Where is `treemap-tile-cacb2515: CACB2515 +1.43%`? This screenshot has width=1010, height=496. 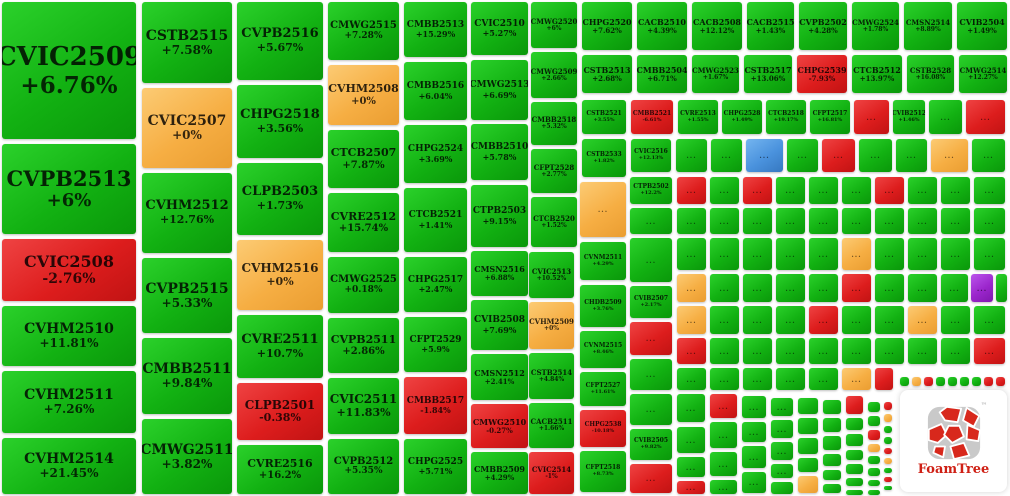 treemap-tile-cacb2515: CACB2515 +1.43% is located at coordinates (770, 26).